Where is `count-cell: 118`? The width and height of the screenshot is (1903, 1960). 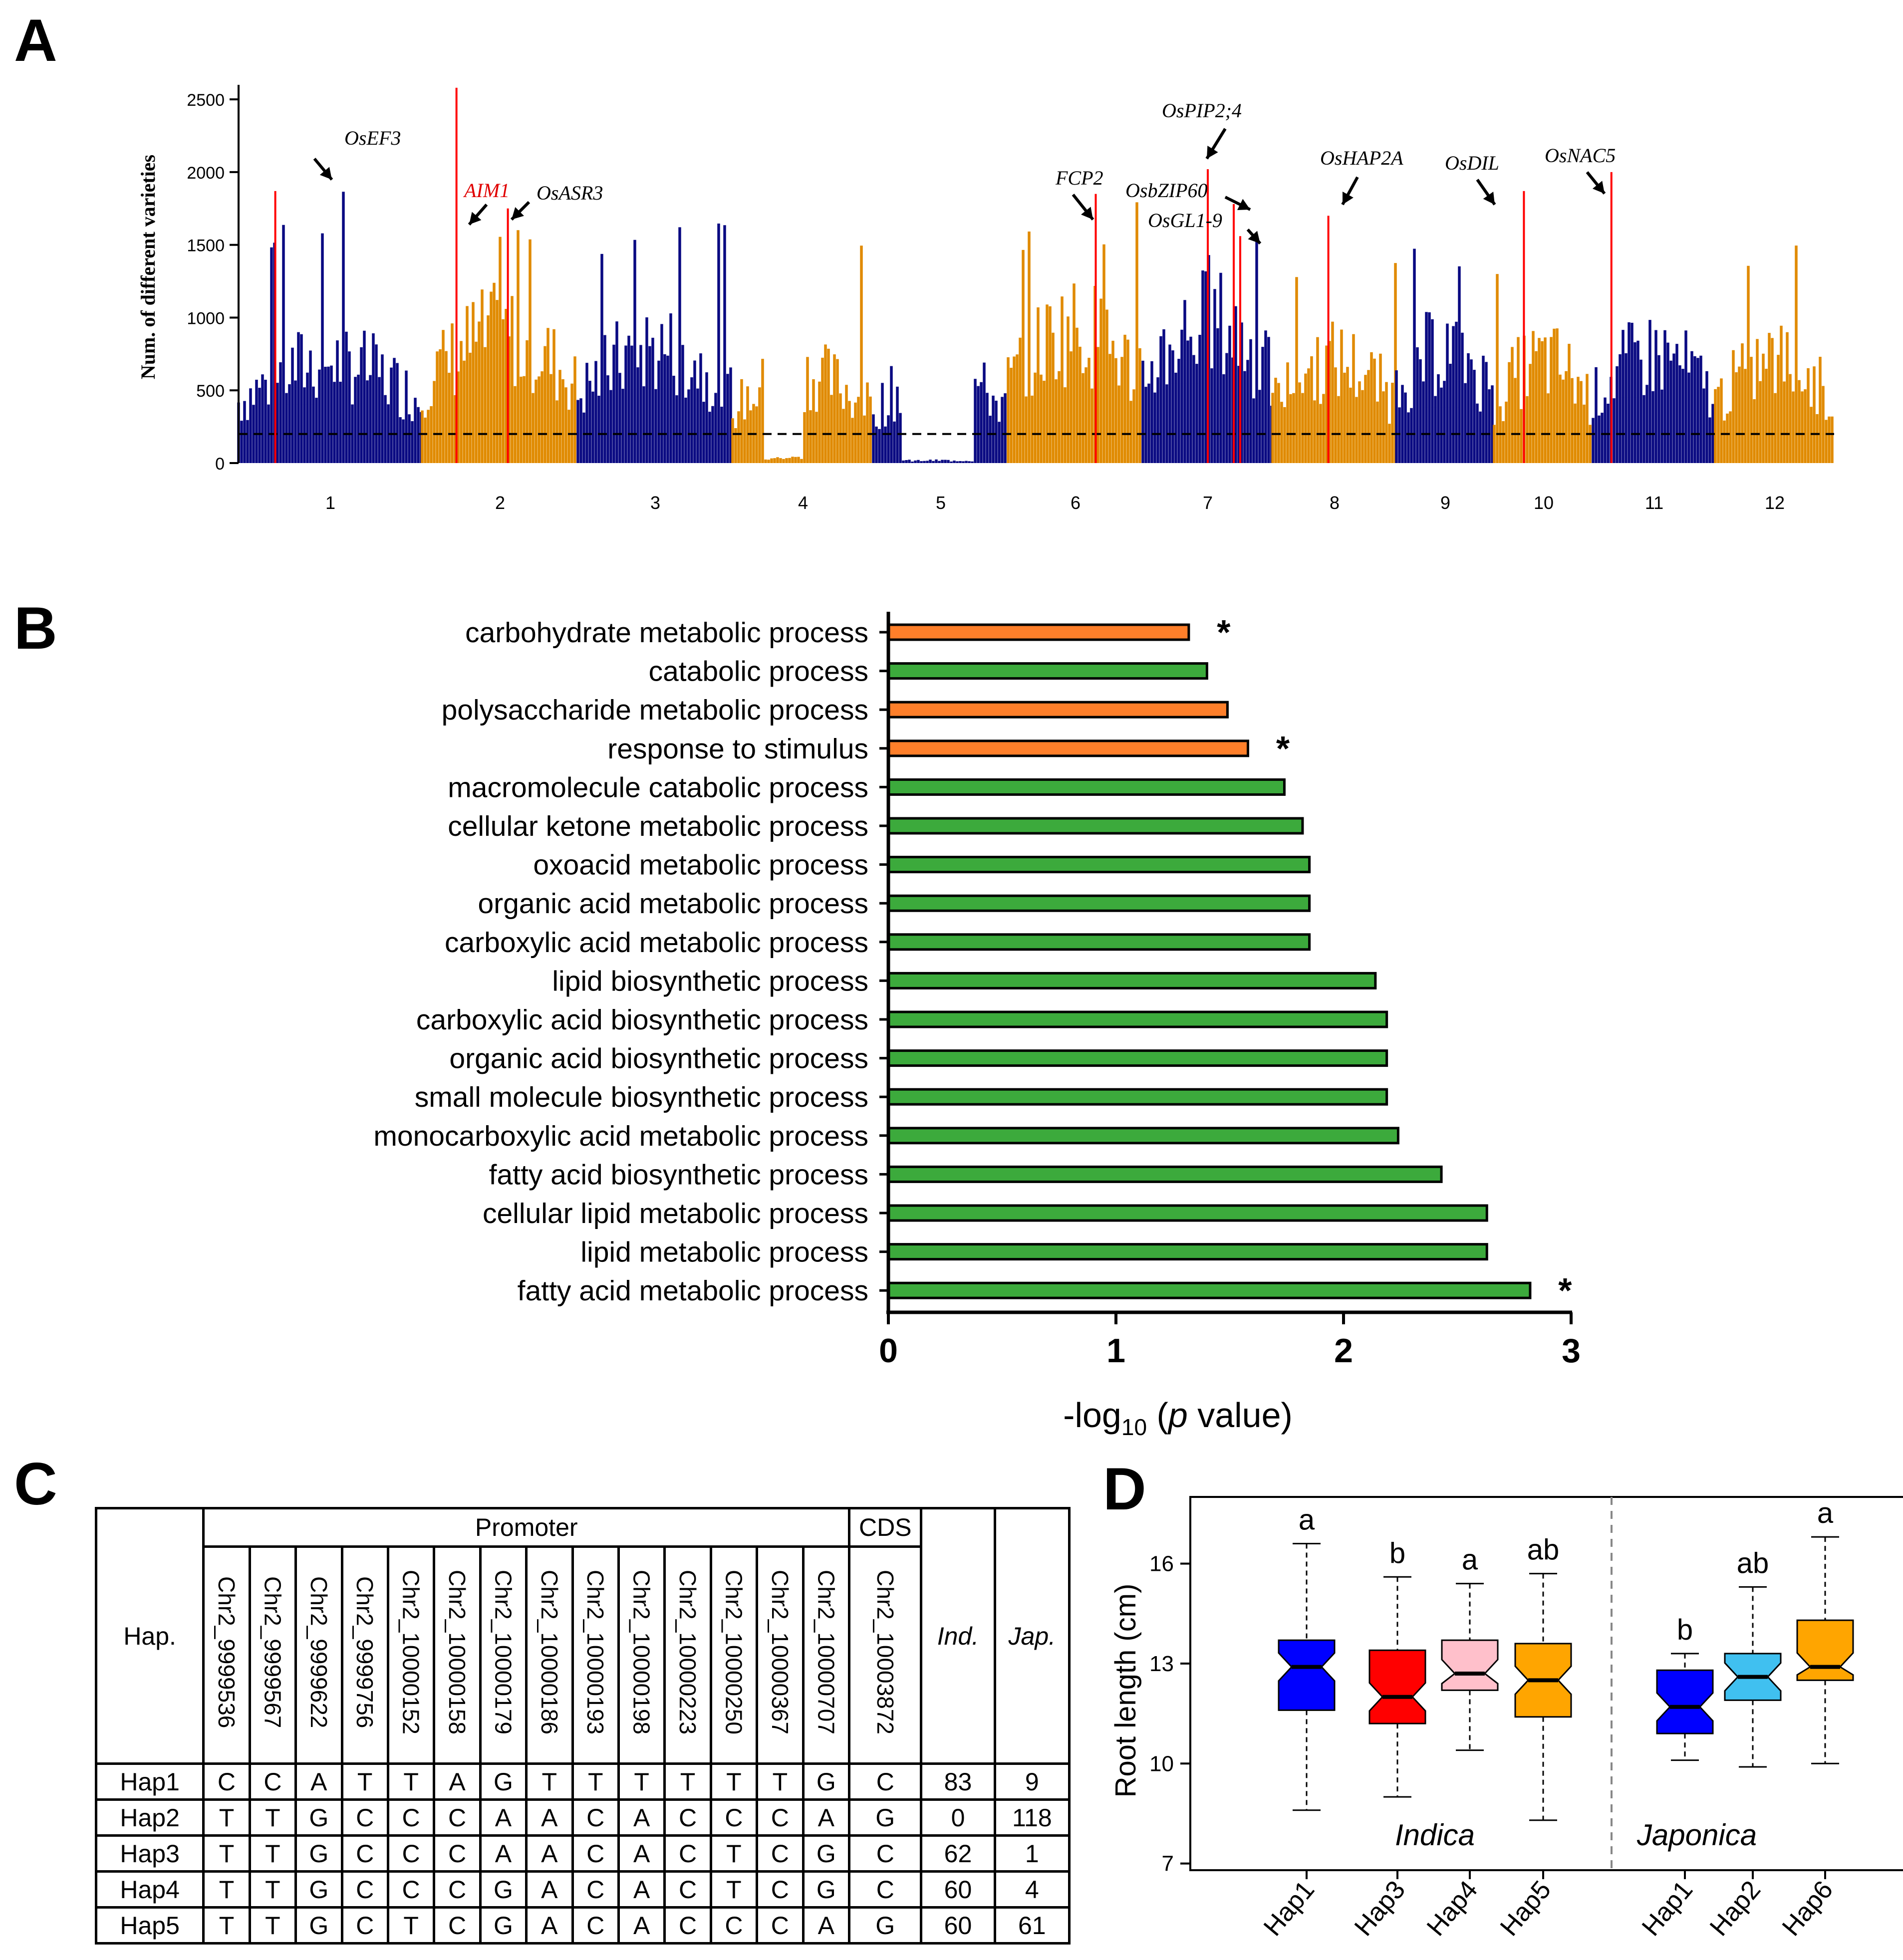
count-cell: 118 is located at coordinates (1032, 1817).